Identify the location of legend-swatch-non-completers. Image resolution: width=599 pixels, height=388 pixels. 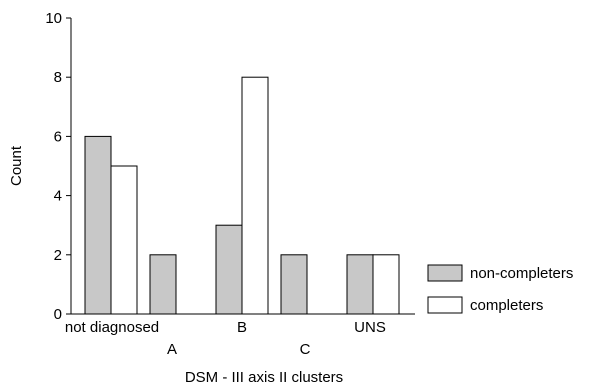
(445, 273).